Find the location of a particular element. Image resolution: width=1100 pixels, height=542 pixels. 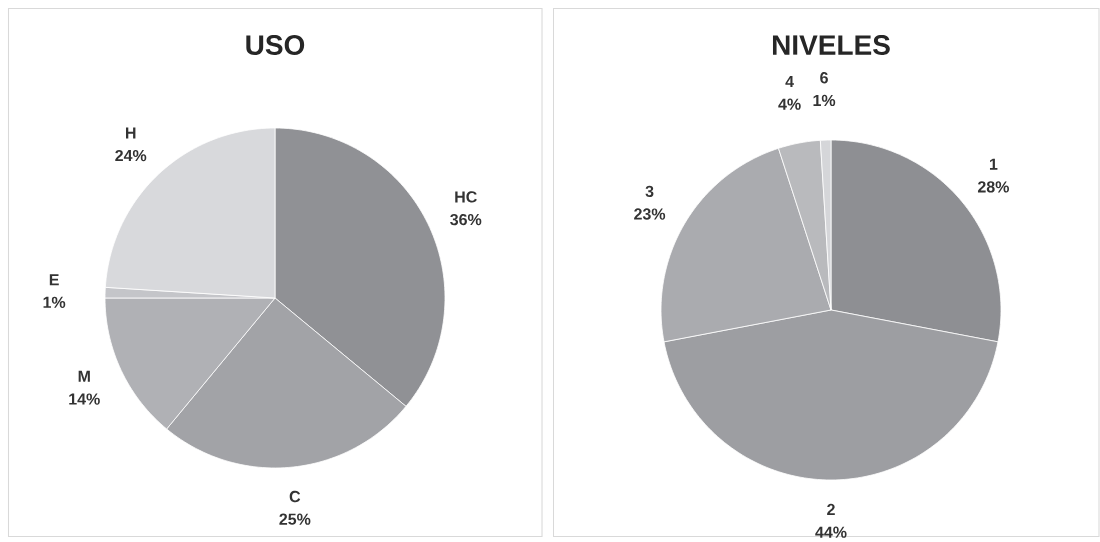

slice-label: E is located at coordinates (54, 280).